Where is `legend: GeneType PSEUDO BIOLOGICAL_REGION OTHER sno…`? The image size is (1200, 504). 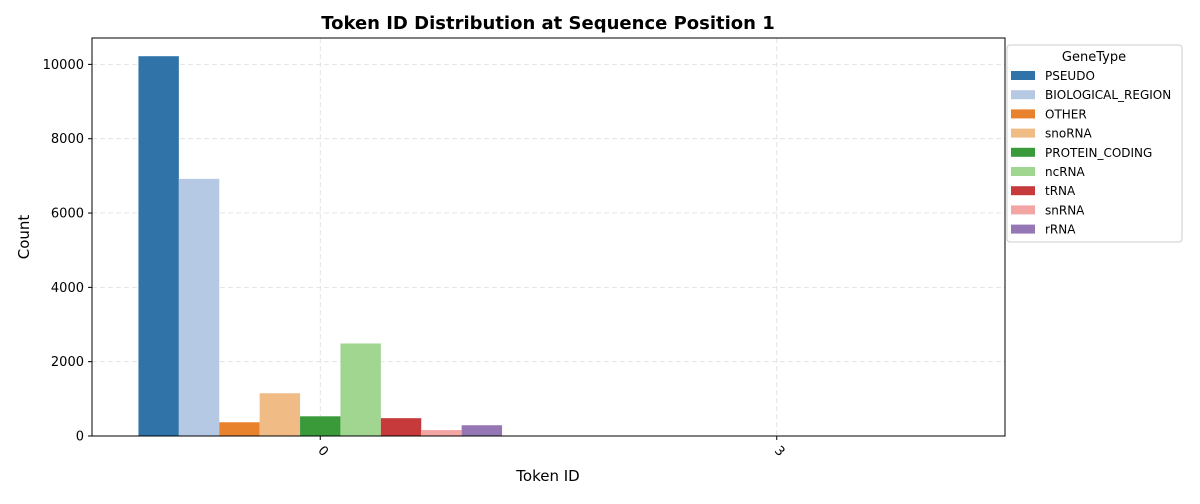
legend: GeneType PSEUDO BIOLOGICAL_REGION OTHER sno… is located at coordinates (1094, 143).